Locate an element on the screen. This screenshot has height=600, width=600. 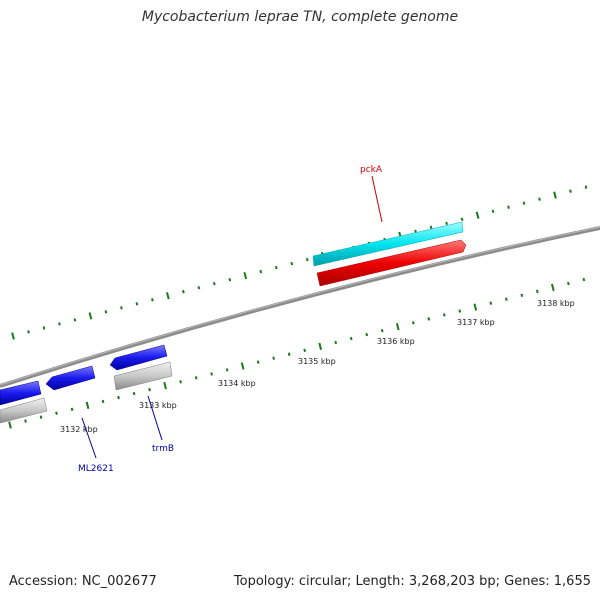
gene-label: trmB is located at coordinates (163, 449).